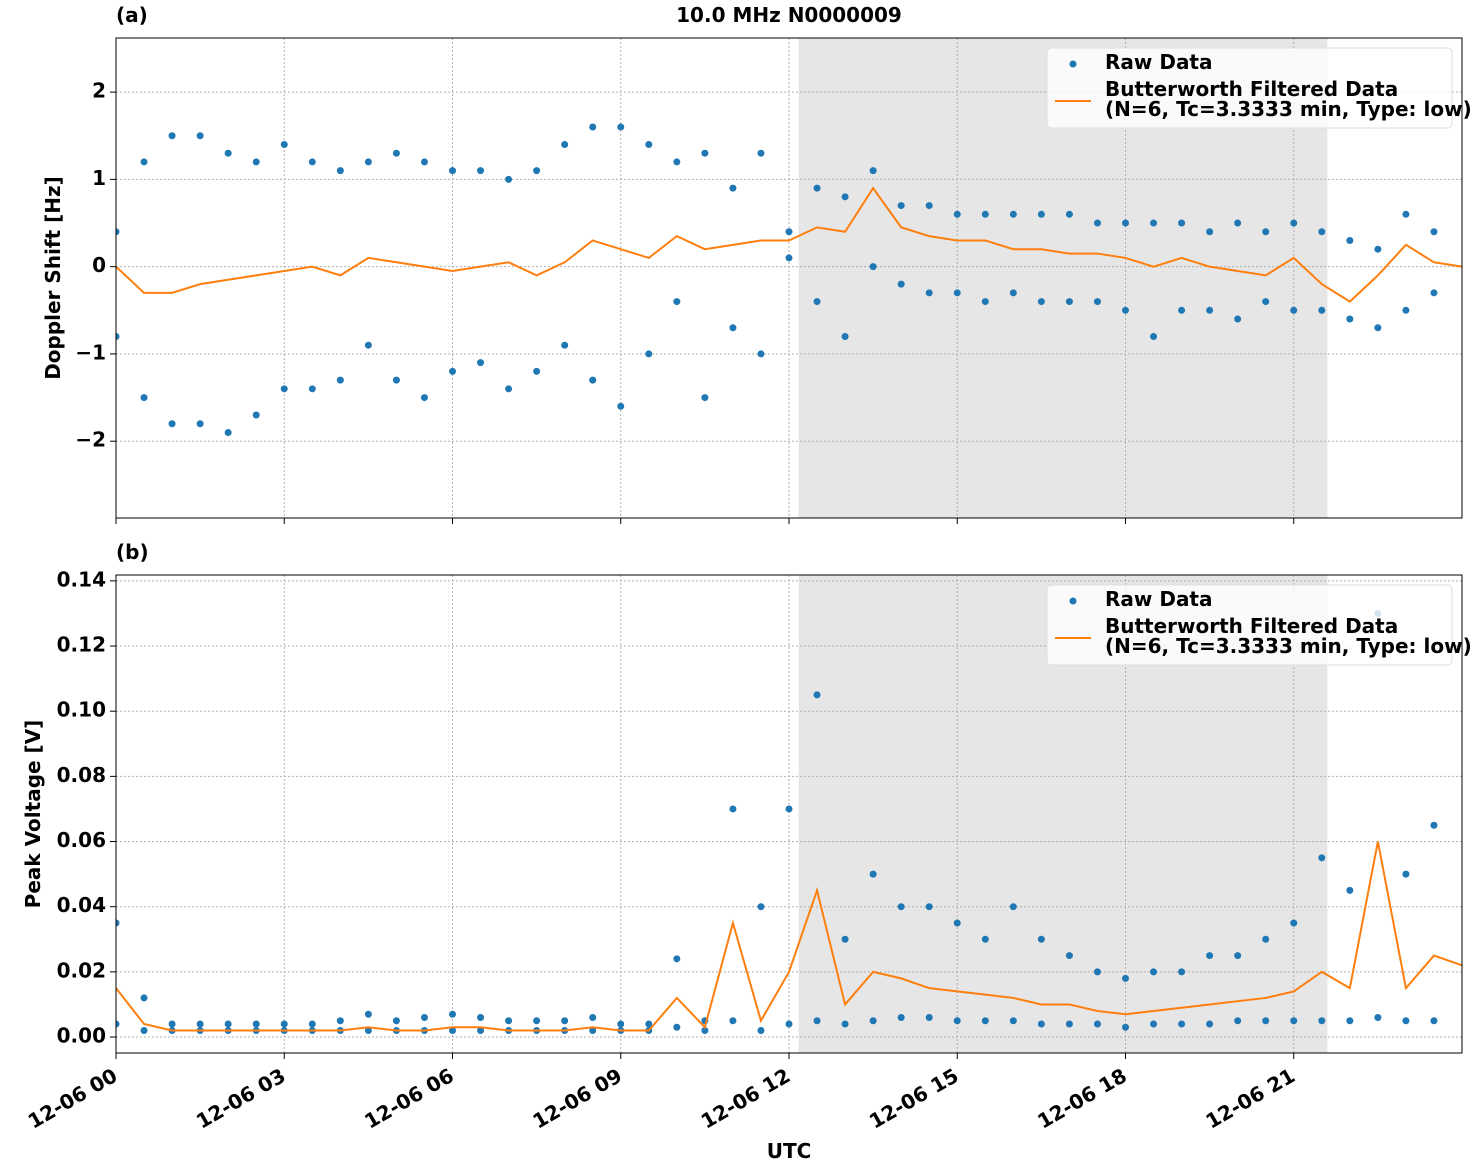 This screenshot has height=1172, width=1471. I want to click on panel-label: (b), so click(132, 552).